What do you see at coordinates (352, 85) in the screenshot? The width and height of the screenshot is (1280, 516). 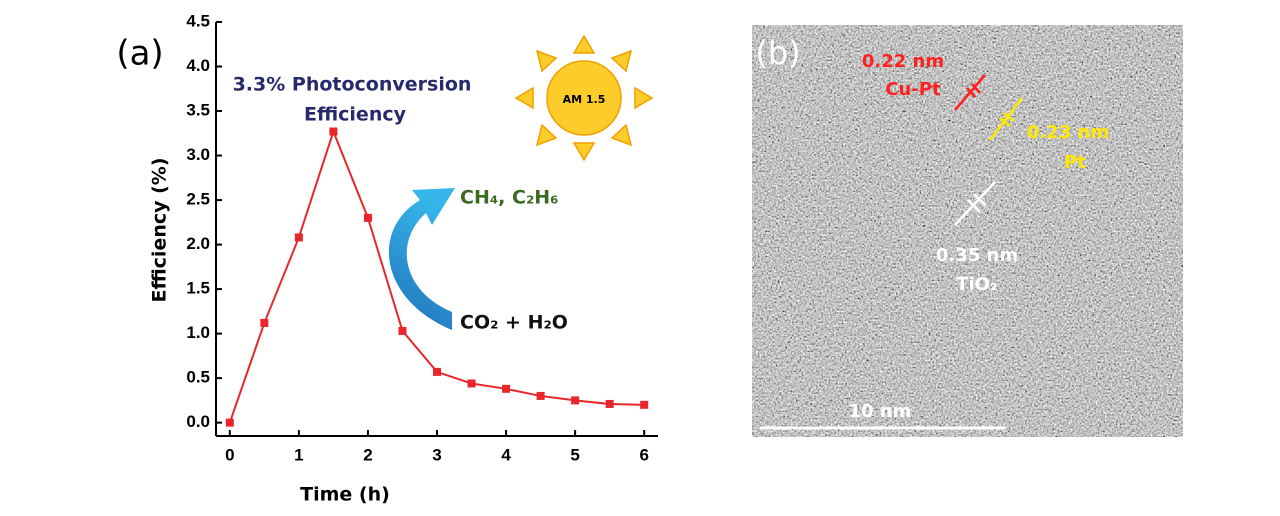 I see `annotation: 3.3% Photoconversion` at bounding box center [352, 85].